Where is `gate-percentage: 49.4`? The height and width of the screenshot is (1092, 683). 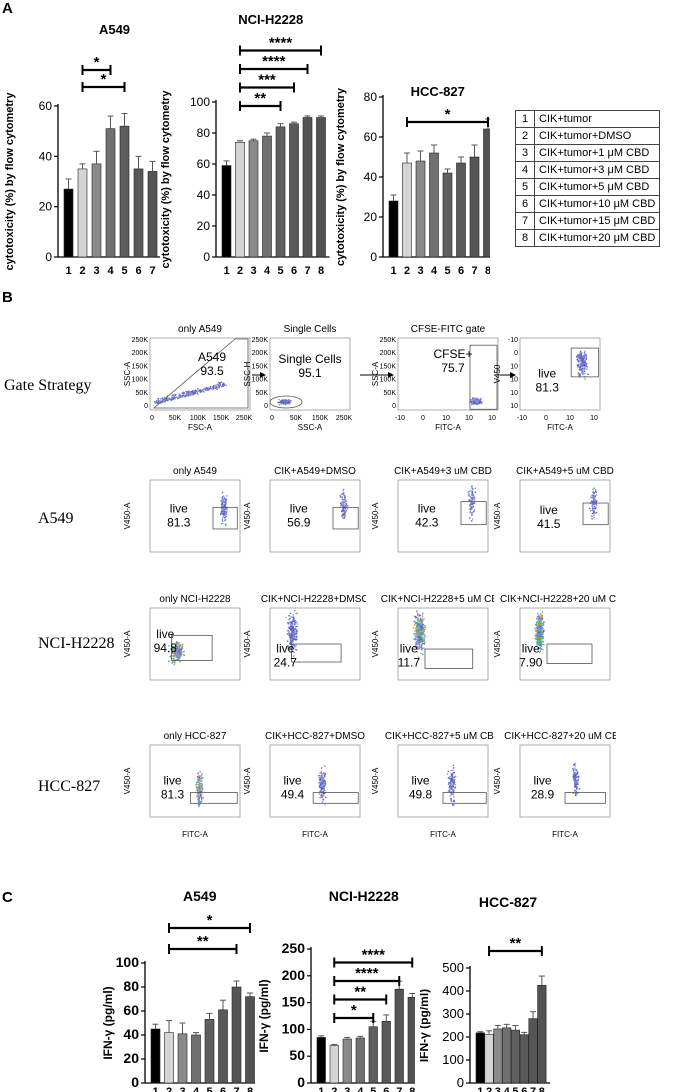 gate-percentage: 49.4 is located at coordinates (293, 795).